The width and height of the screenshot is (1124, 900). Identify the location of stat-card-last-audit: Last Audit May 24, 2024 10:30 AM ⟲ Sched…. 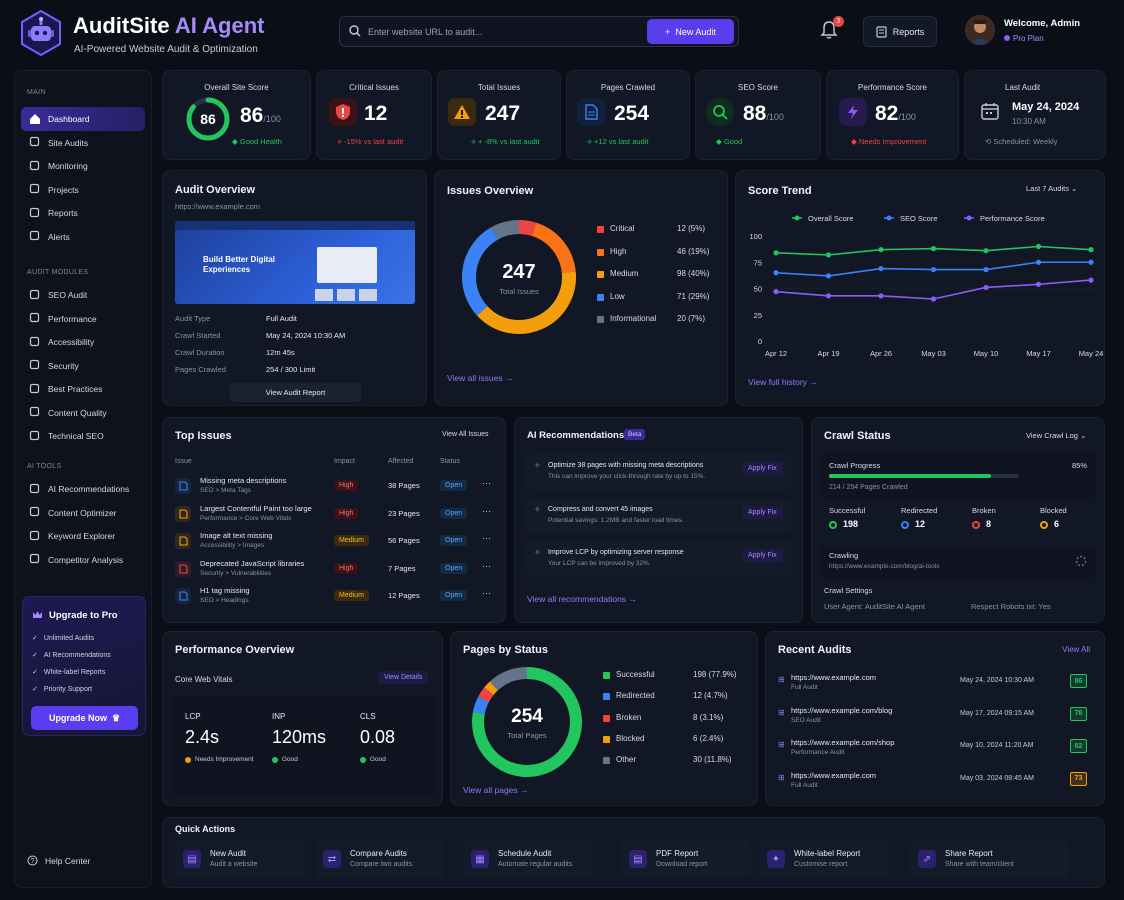
(1035, 115).